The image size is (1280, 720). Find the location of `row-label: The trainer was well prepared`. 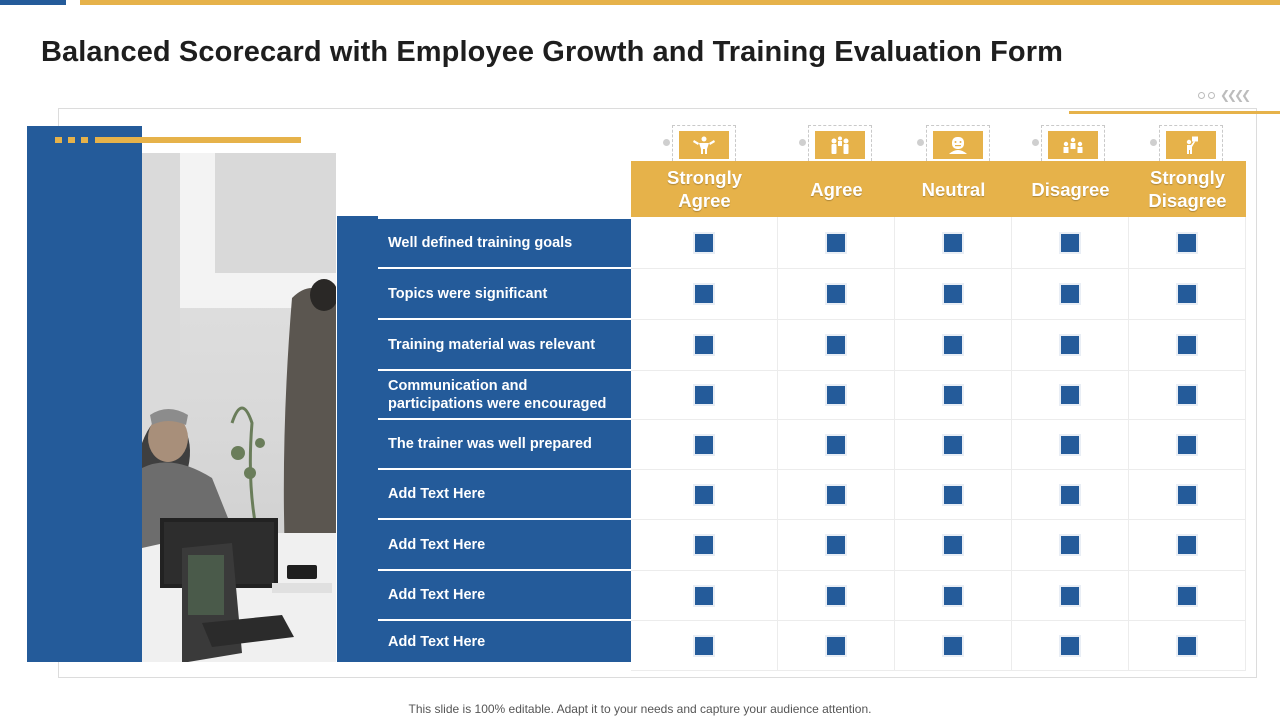

row-label: The trainer was well prepared is located at coordinates (504, 445).